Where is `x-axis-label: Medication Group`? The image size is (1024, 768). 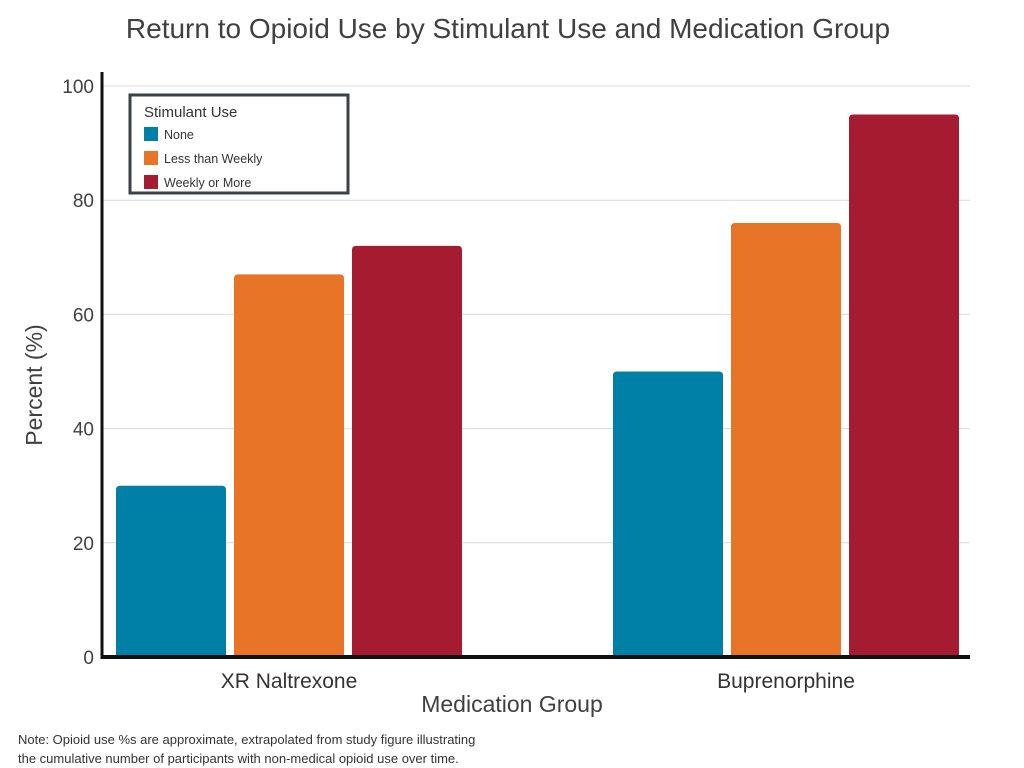 x-axis-label: Medication Group is located at coordinates (512, 704).